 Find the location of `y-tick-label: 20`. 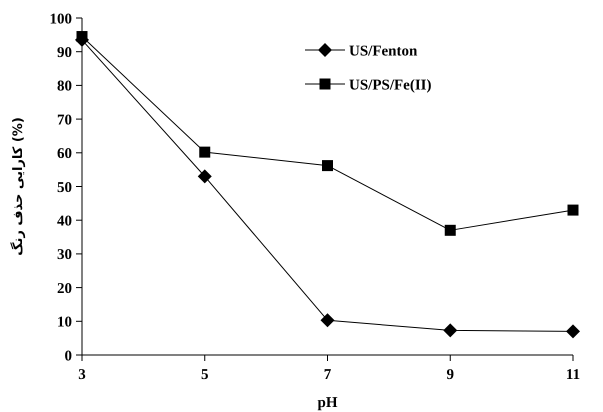

y-tick-label: 20 is located at coordinates (64, 288).